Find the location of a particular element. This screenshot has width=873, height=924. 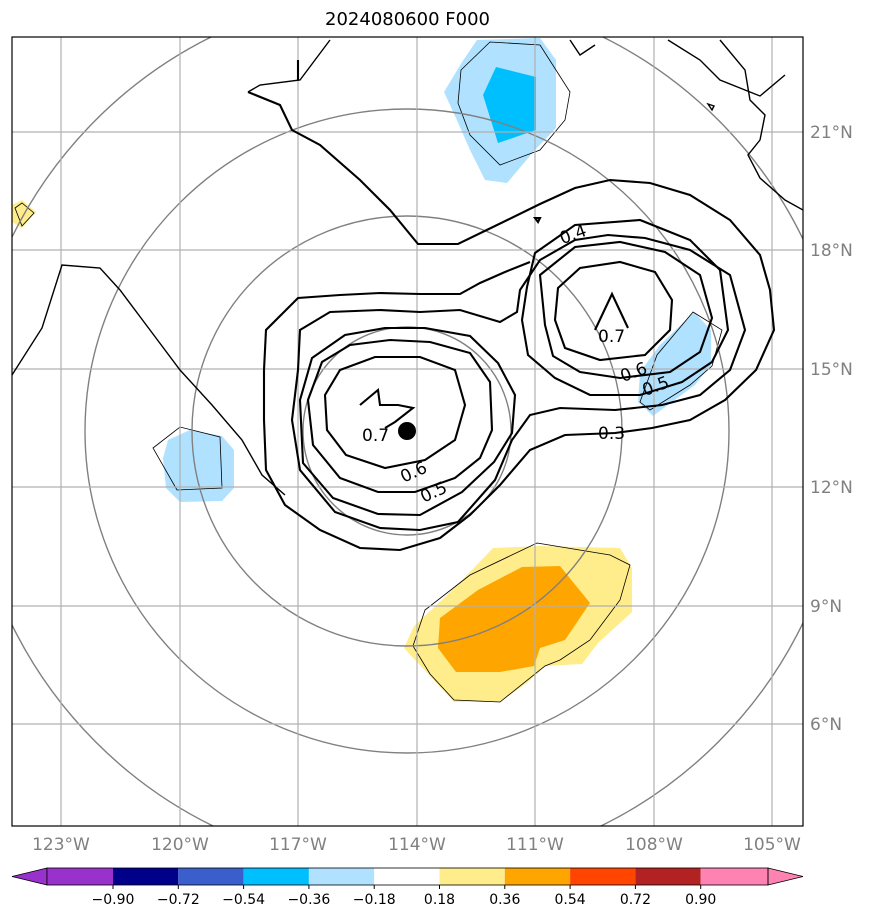

shading-blue-north is located at coordinates (509, 105).